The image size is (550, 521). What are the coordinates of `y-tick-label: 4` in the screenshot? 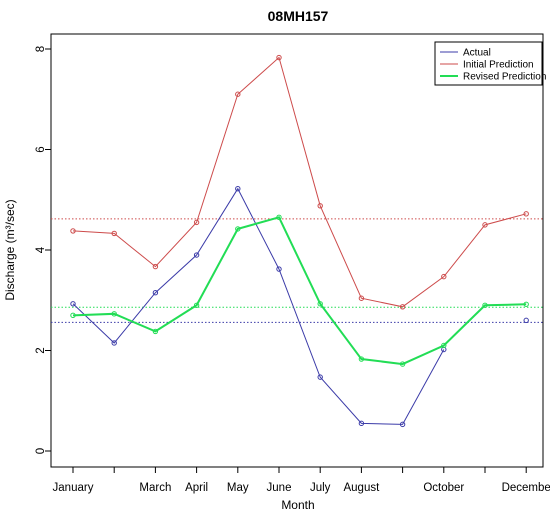 It's located at (41, 249).